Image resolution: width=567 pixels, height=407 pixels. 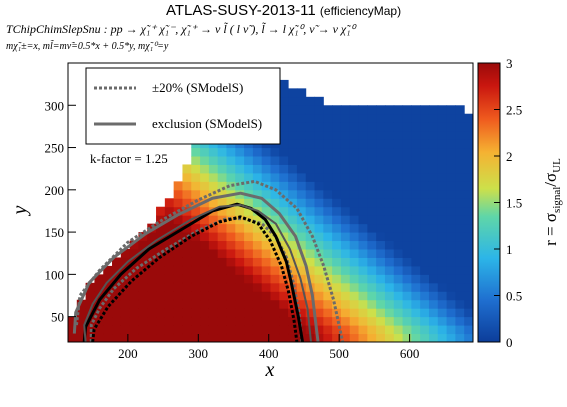 What do you see at coordinates (60, 211) in the screenshot?
I see `y-axis-ticks: 50 100 150 200 250 300` at bounding box center [60, 211].